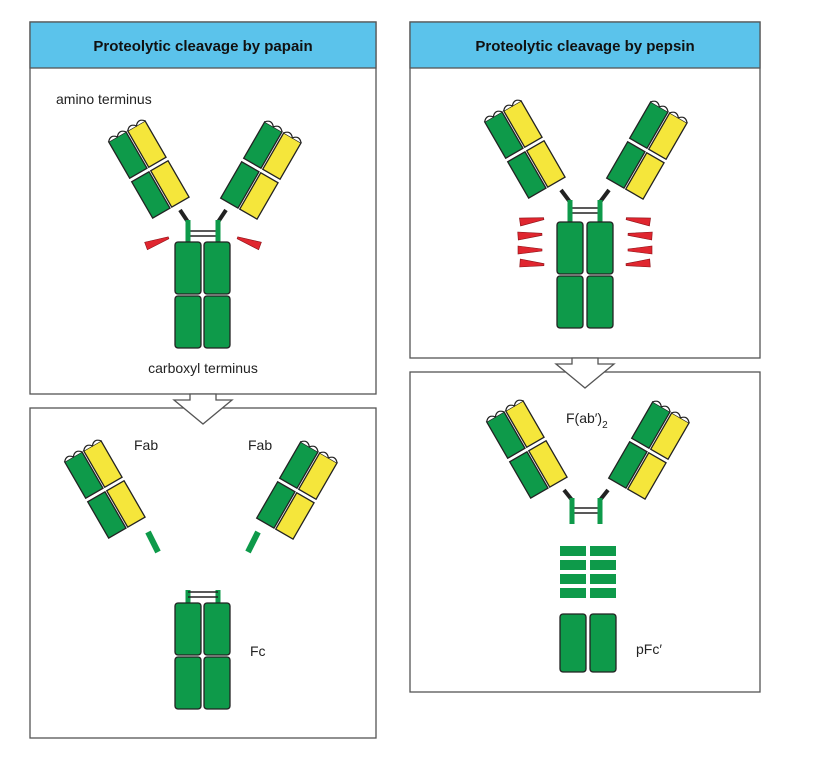 The image size is (814, 779). I want to click on fab-left-label: Fab, so click(146, 445).